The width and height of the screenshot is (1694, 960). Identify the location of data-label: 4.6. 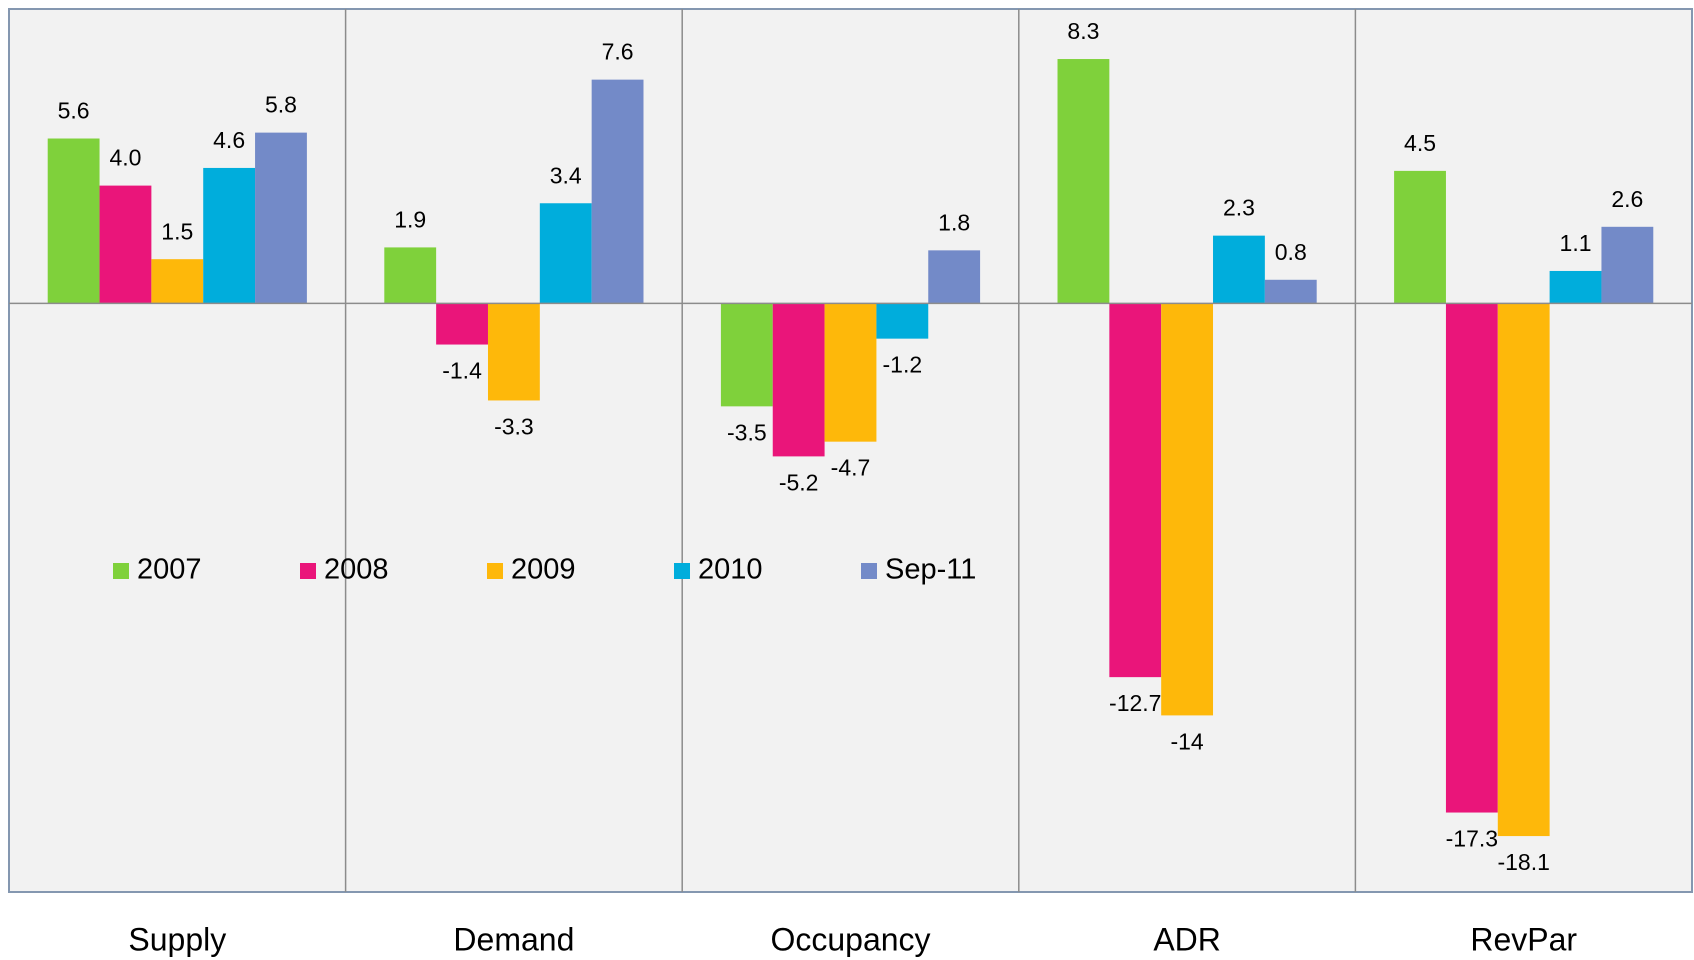
(229, 140).